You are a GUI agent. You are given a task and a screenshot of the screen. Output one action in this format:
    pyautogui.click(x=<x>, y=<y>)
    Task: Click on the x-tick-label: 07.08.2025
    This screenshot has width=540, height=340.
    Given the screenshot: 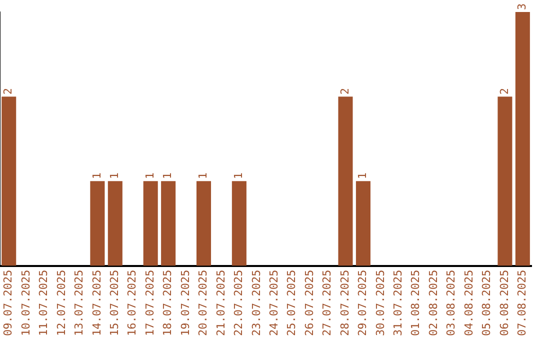 What is the action you would take?
    pyautogui.click(x=522, y=303)
    